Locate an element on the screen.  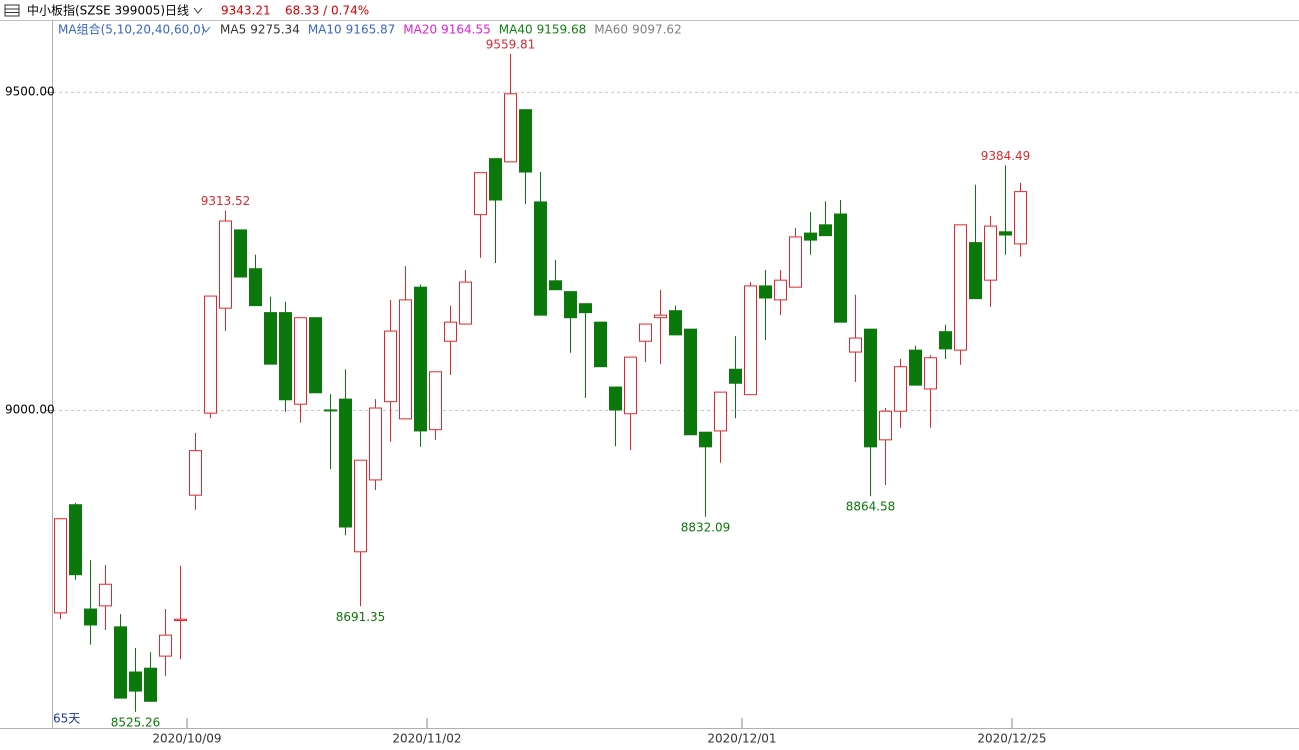
ma-name: MA20 is located at coordinates (420, 30).